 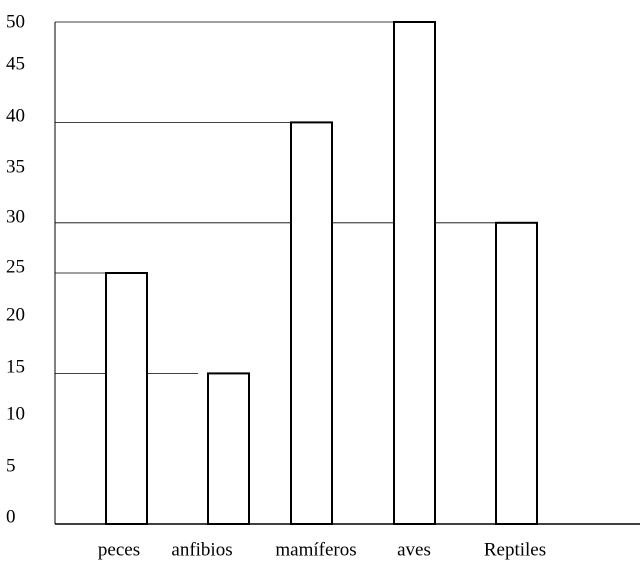 I want to click on y-tick-label: 0, so click(x=11, y=516).